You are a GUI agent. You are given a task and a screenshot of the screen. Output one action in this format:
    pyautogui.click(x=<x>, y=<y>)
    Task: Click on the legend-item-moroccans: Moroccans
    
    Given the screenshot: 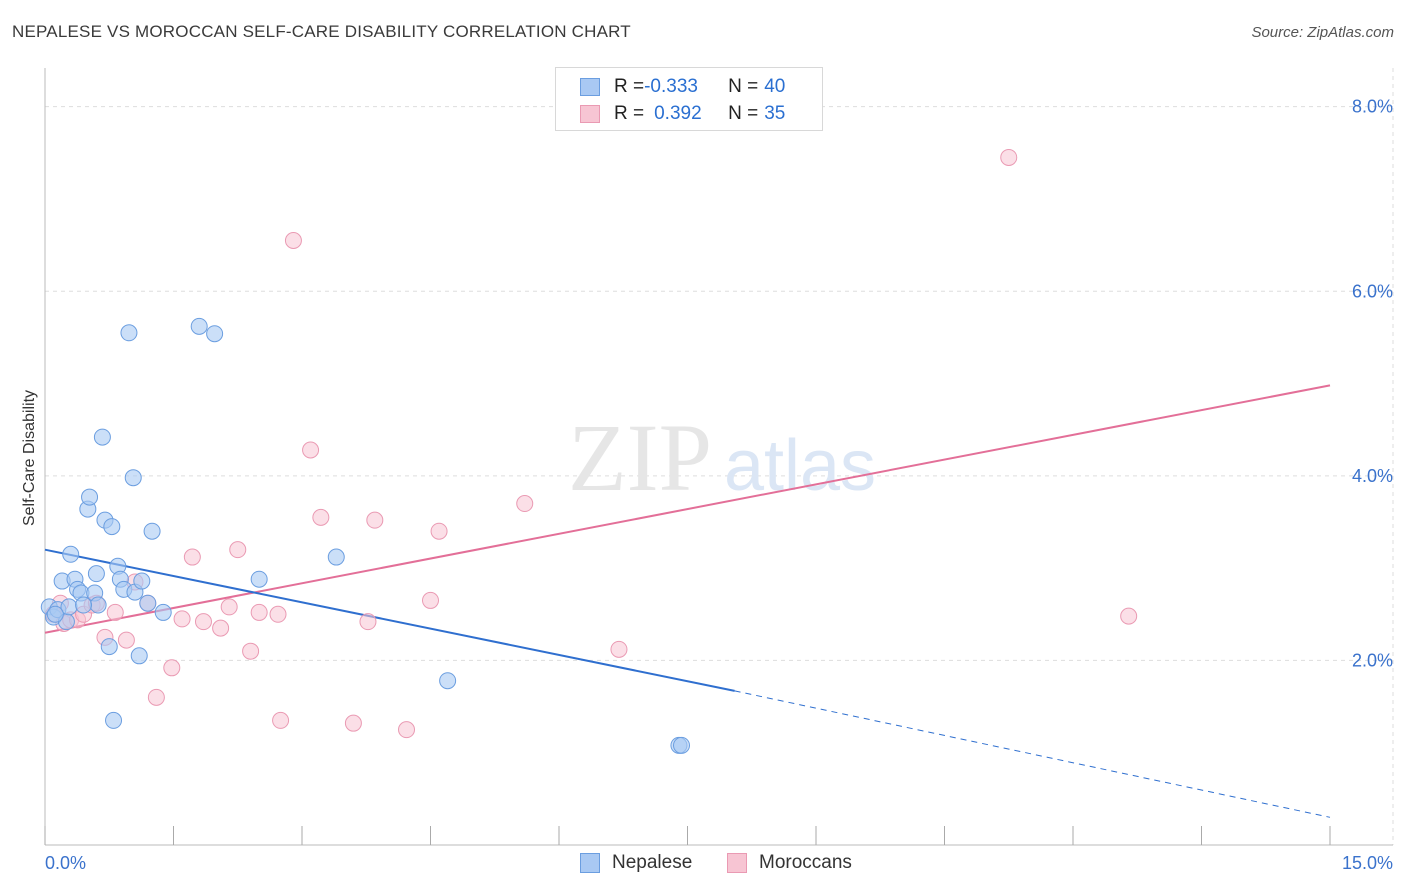 What is the action you would take?
    pyautogui.click(x=789, y=863)
    